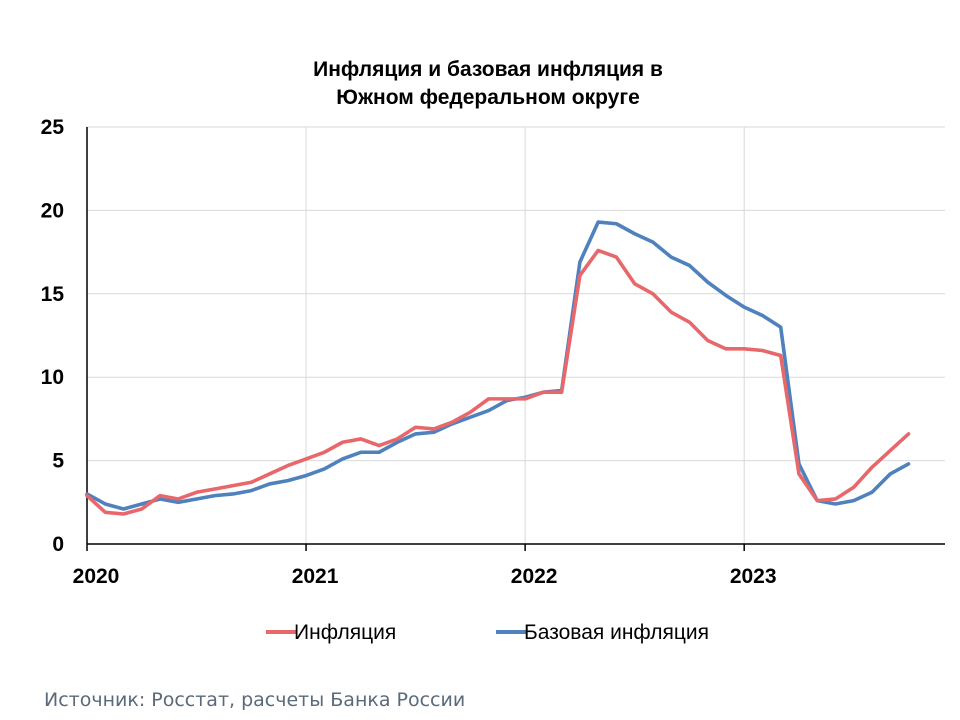 This screenshot has height=720, width=960. Describe the element at coordinates (254, 700) in the screenshot. I see `source-note: Источник: Росстат, расчеты Банка России` at that location.